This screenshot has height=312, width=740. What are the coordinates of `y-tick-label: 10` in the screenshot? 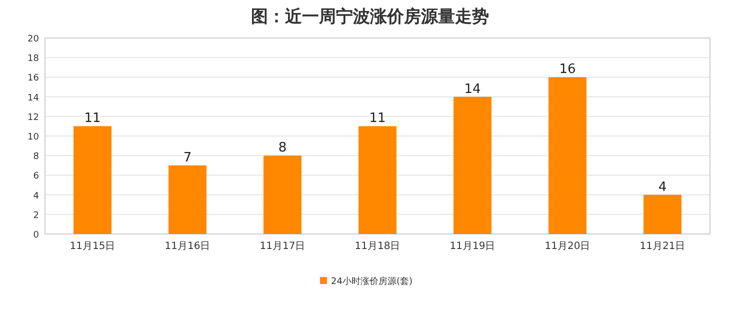 It's located at (34, 137).